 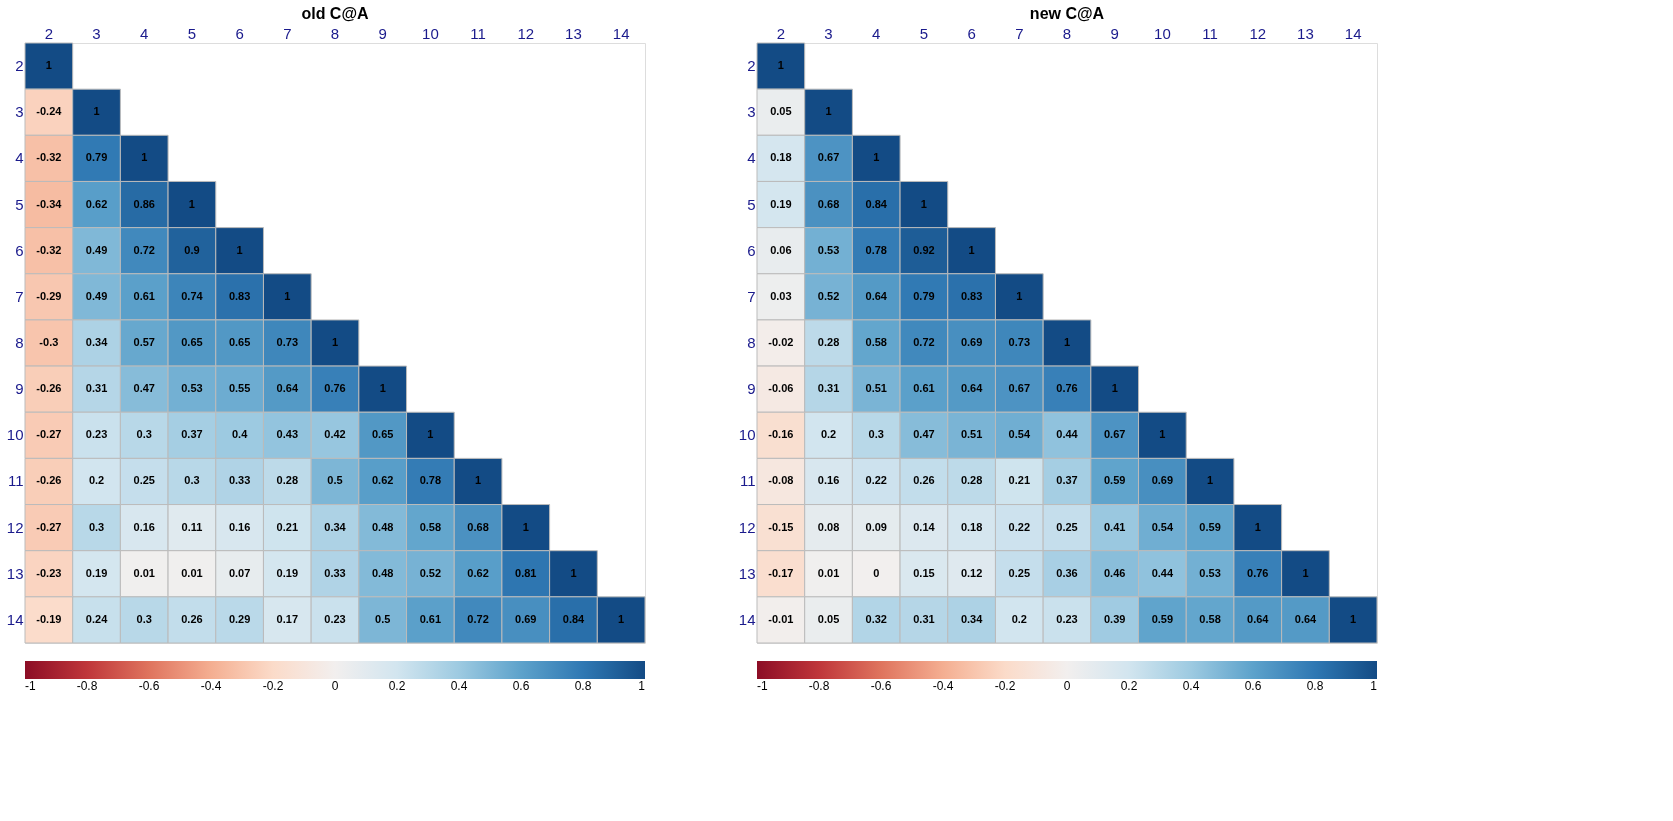 What do you see at coordinates (971, 572) in the screenshot?
I see `data-label: 0.12` at bounding box center [971, 572].